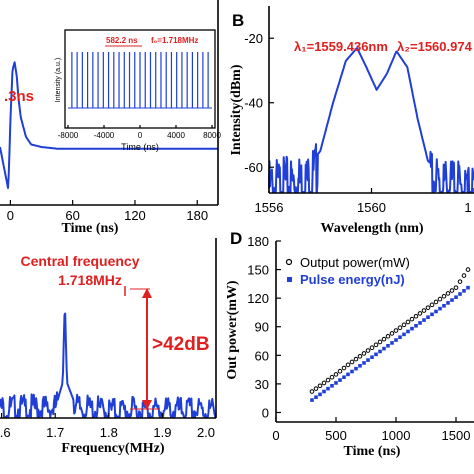 The width and height of the screenshot is (474, 474). I want to click on panel-a-width-annotation: .3ns, so click(19, 96).